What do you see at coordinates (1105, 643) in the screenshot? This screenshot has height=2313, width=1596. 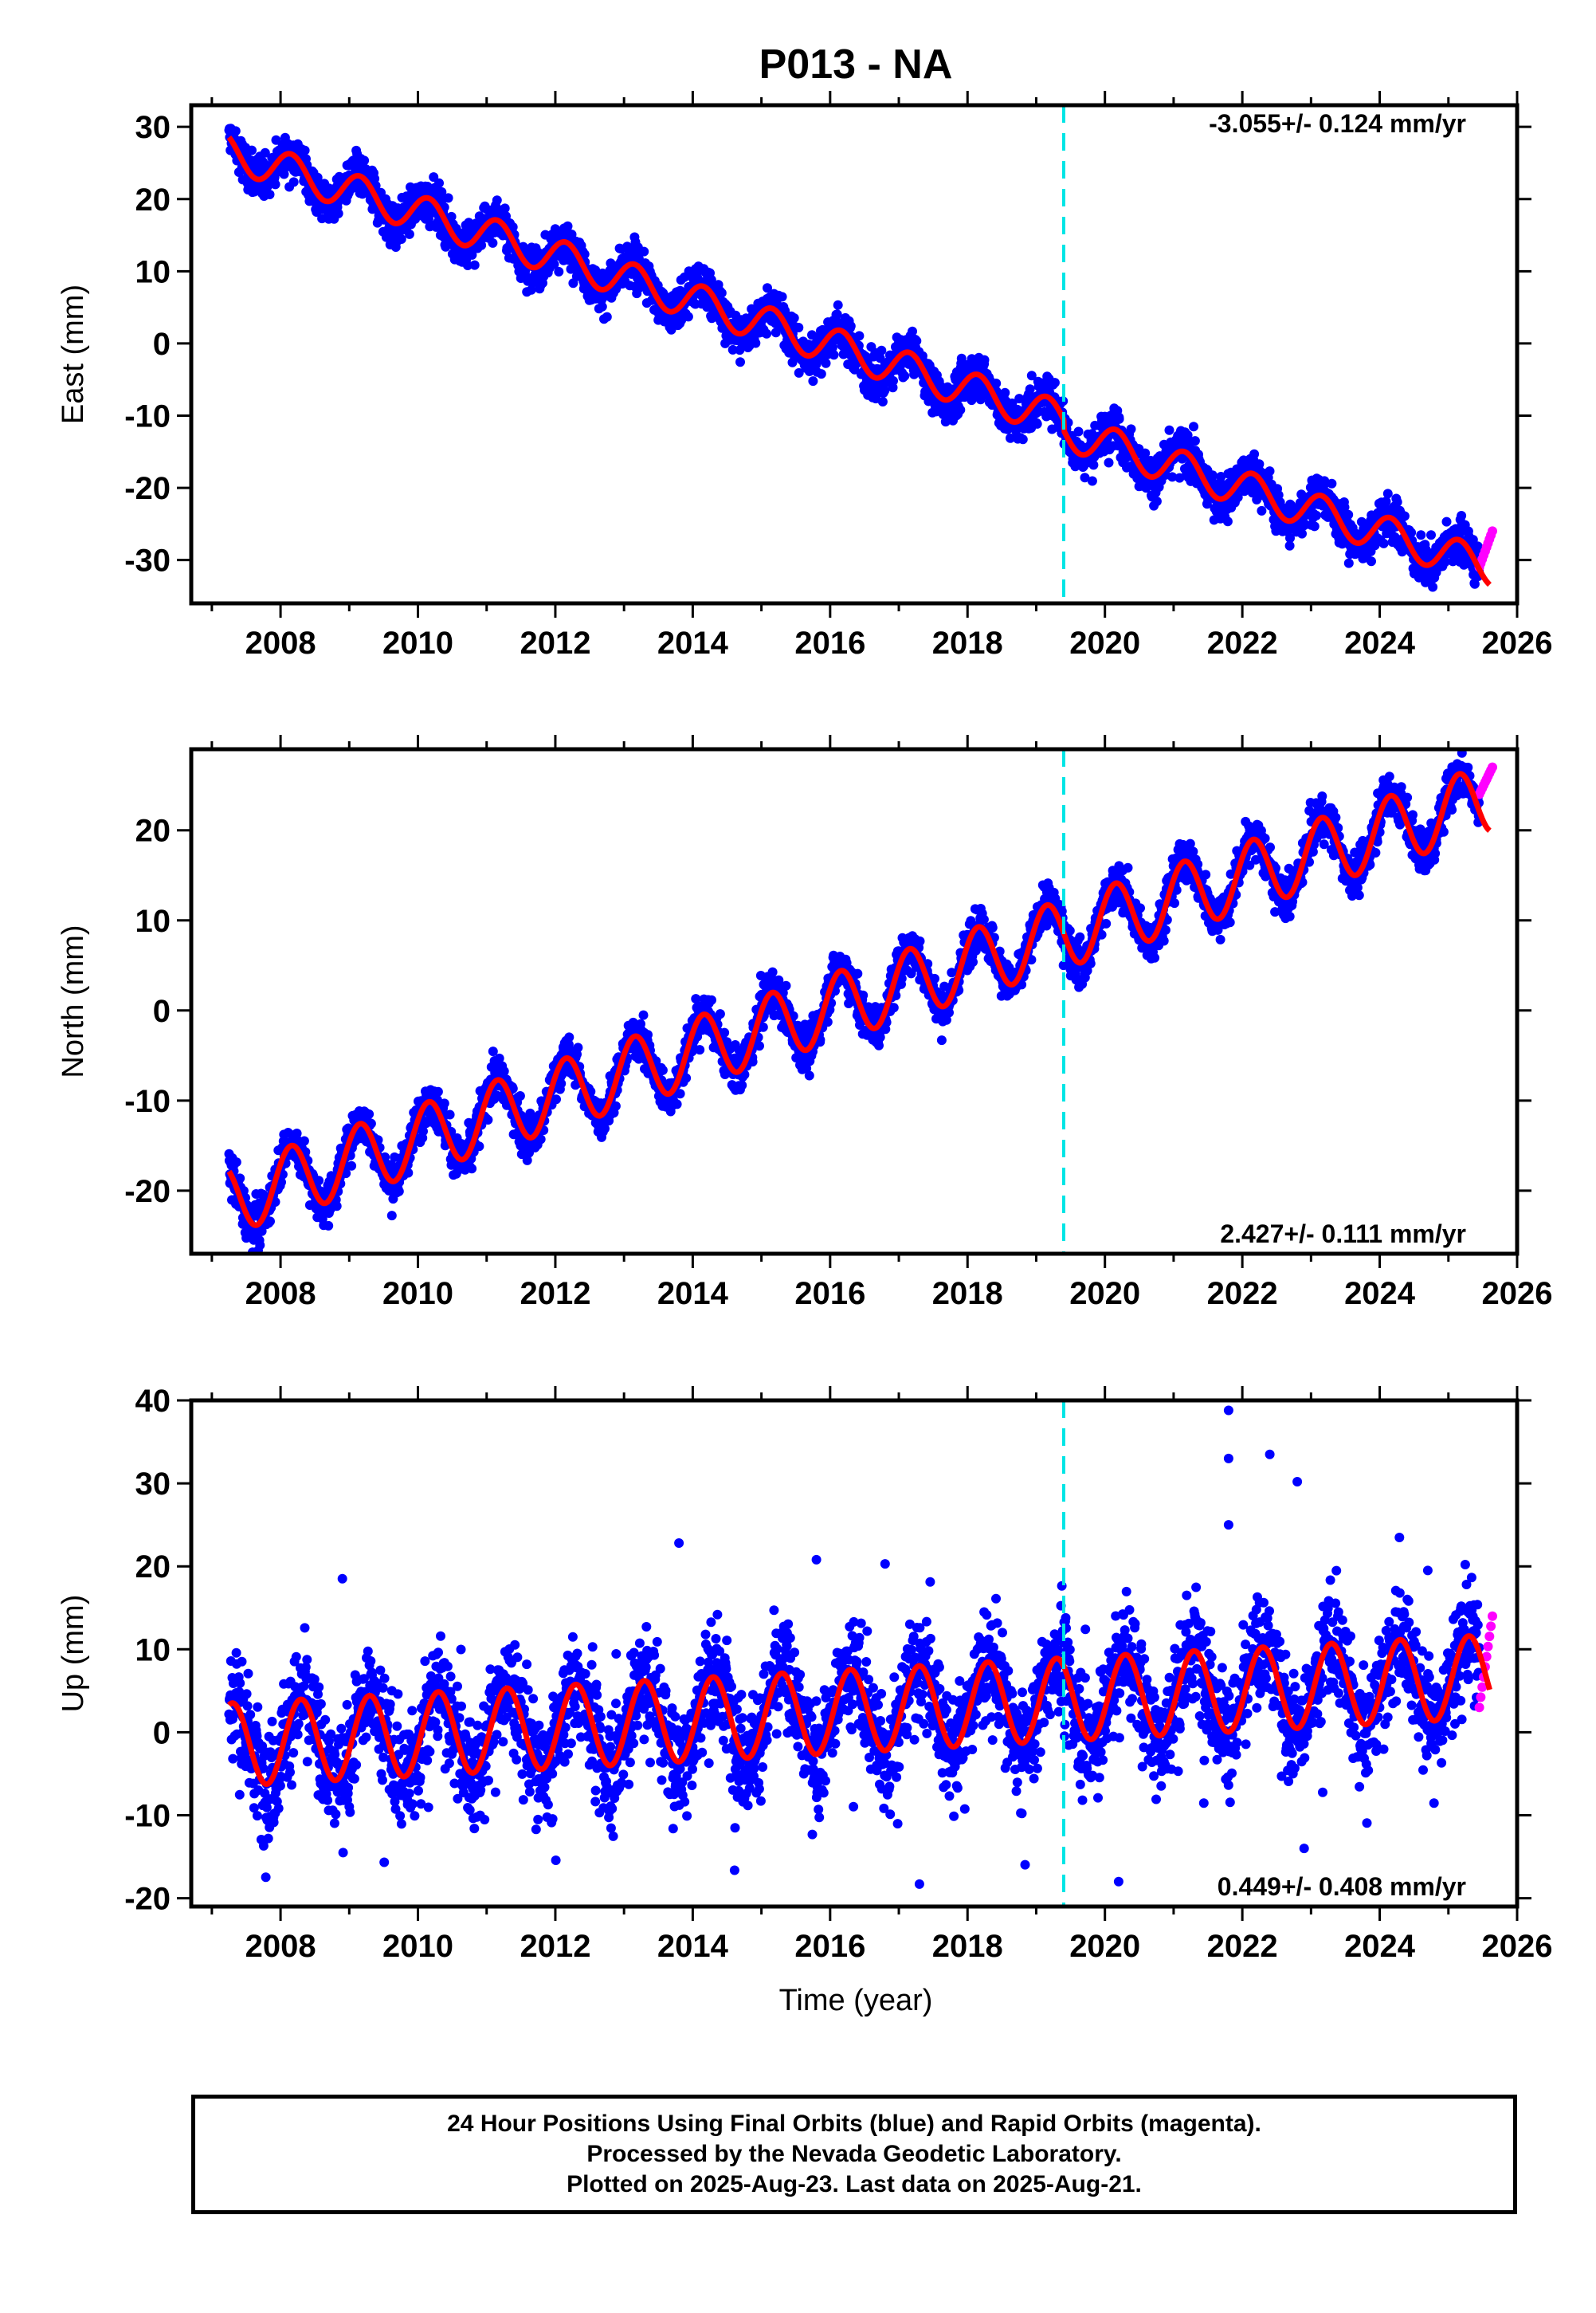 I see `x-tick-label: 2020` at bounding box center [1105, 643].